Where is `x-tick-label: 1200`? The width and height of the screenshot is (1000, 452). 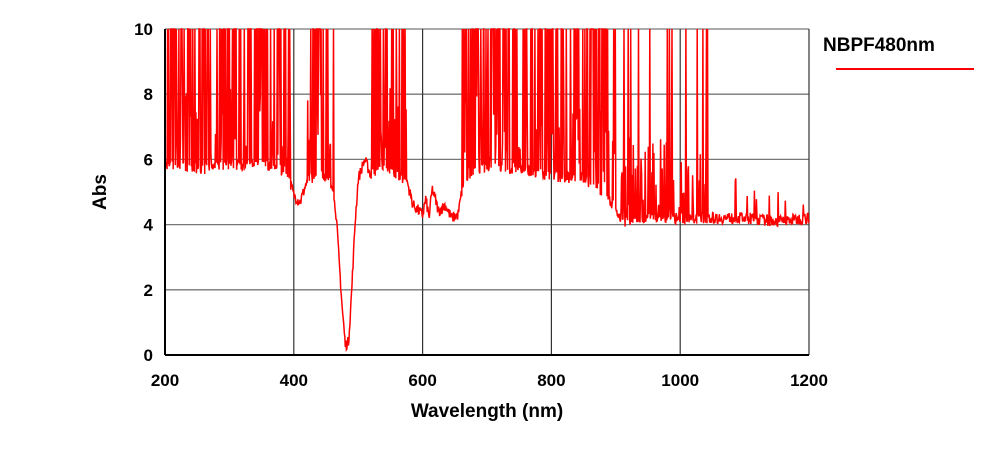
x-tick-label: 1200 is located at coordinates (809, 380).